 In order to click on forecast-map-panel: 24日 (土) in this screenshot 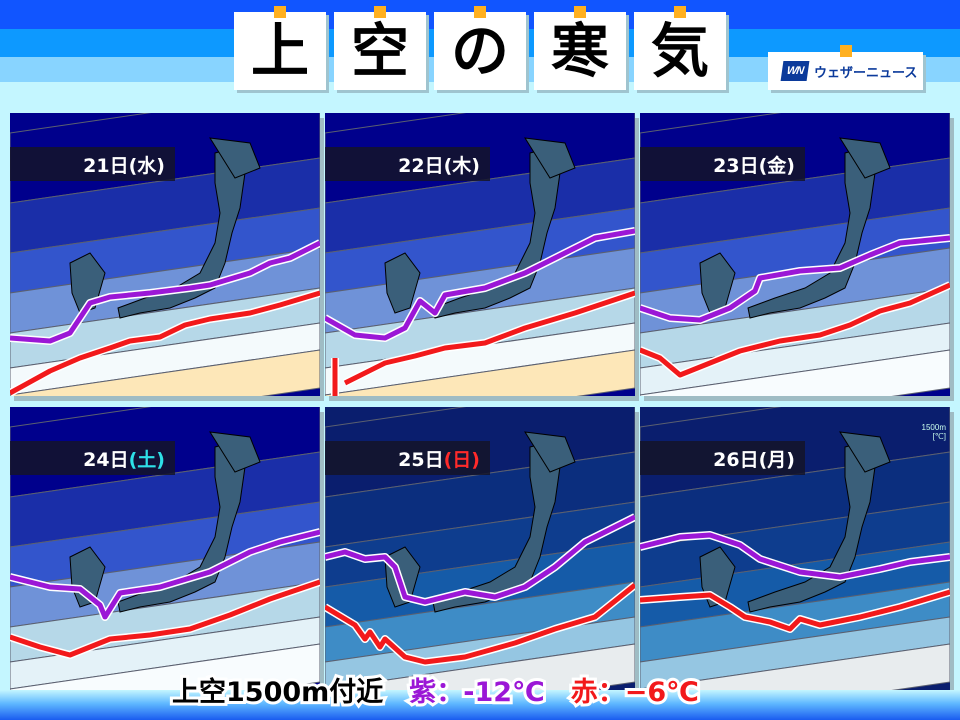, I will do `click(165, 548)`.